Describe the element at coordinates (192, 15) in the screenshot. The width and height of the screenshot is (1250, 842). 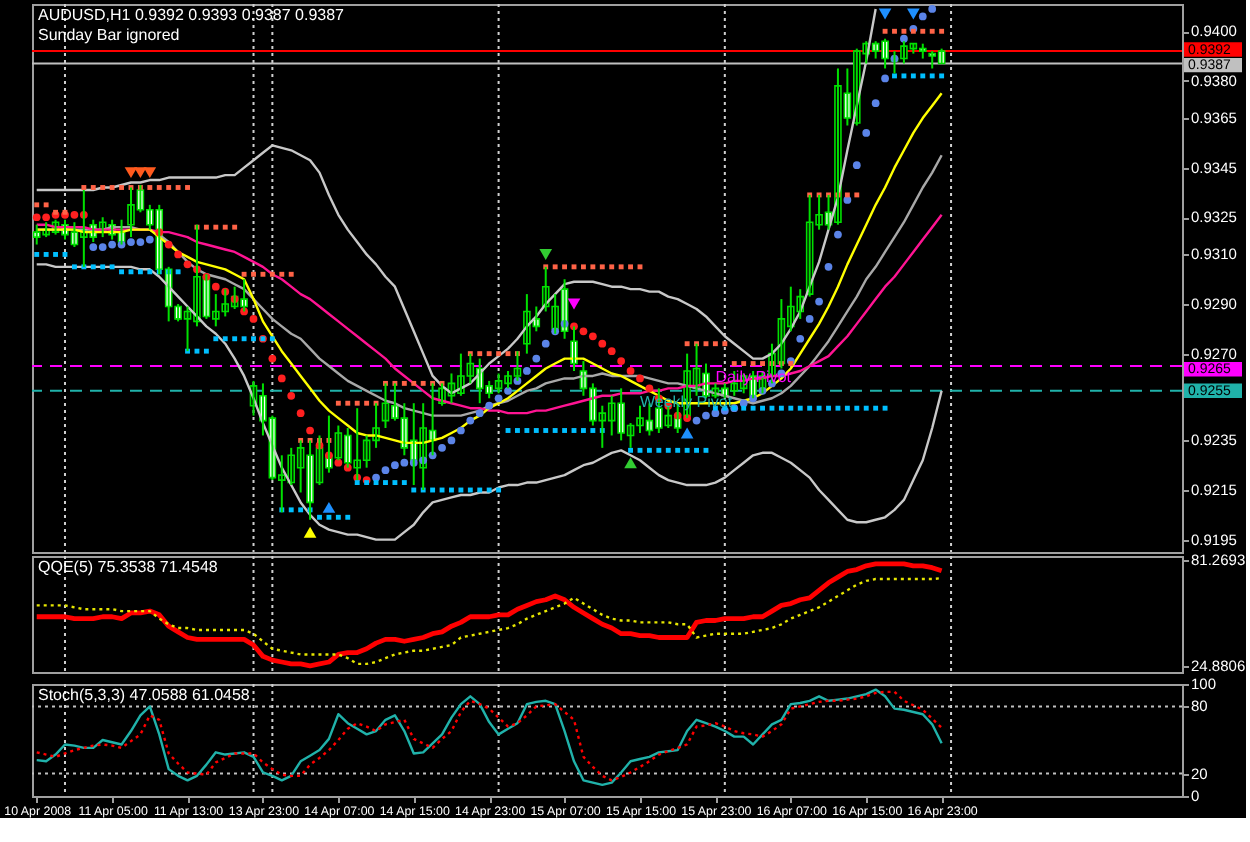
I see `chart-title: AUDUSD,H1 0.9392 0.9393 0.9387 0.9387` at that location.